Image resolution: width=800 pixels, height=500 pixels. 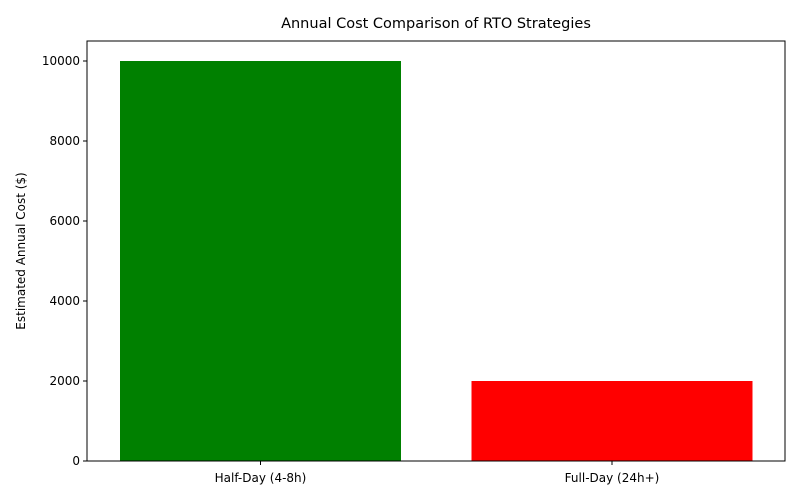 I want to click on y-axis-title: Estimated Annual Cost ($), so click(x=21, y=250).